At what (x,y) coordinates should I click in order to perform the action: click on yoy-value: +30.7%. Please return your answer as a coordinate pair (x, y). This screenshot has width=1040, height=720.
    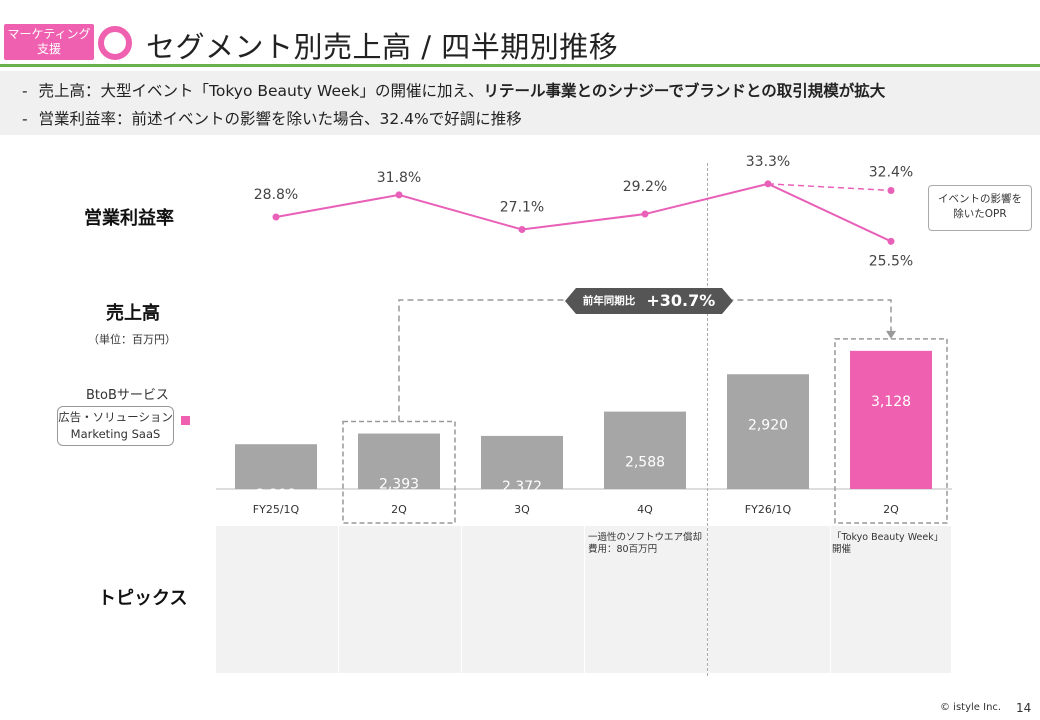
    Looking at the image, I should click on (681, 300).